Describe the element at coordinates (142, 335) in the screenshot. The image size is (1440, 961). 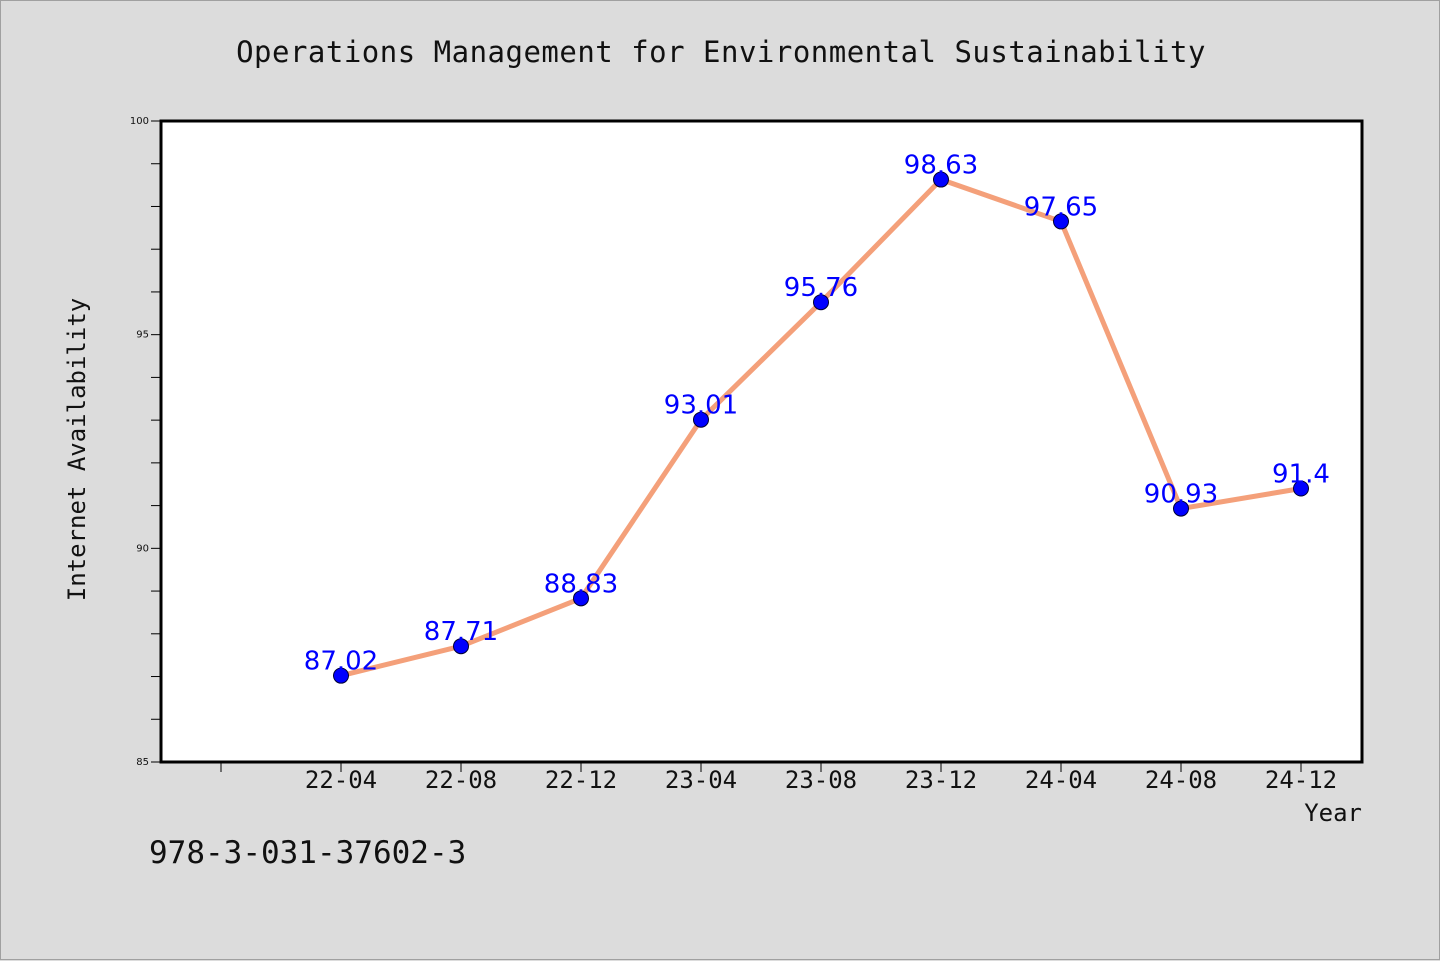
I see `y-tick-label: 95` at that location.